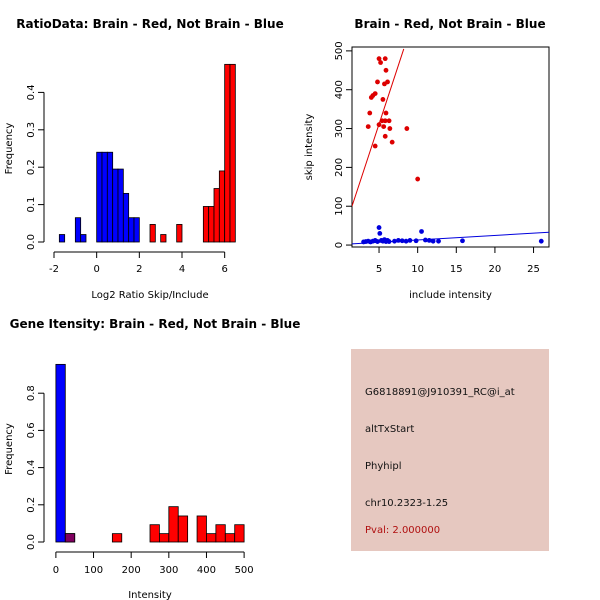  What do you see at coordinates (9, 149) in the screenshot?
I see `ratio-y-label: Frequency` at bounding box center [9, 149].